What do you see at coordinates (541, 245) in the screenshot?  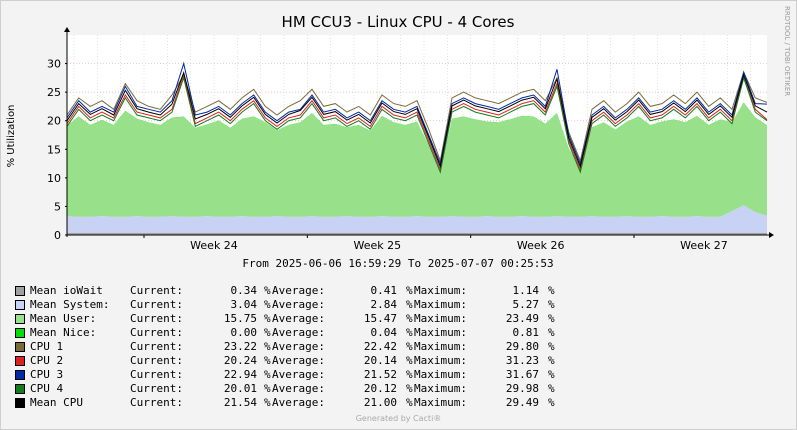 I see `x-tick-label: Week 26` at bounding box center [541, 245].